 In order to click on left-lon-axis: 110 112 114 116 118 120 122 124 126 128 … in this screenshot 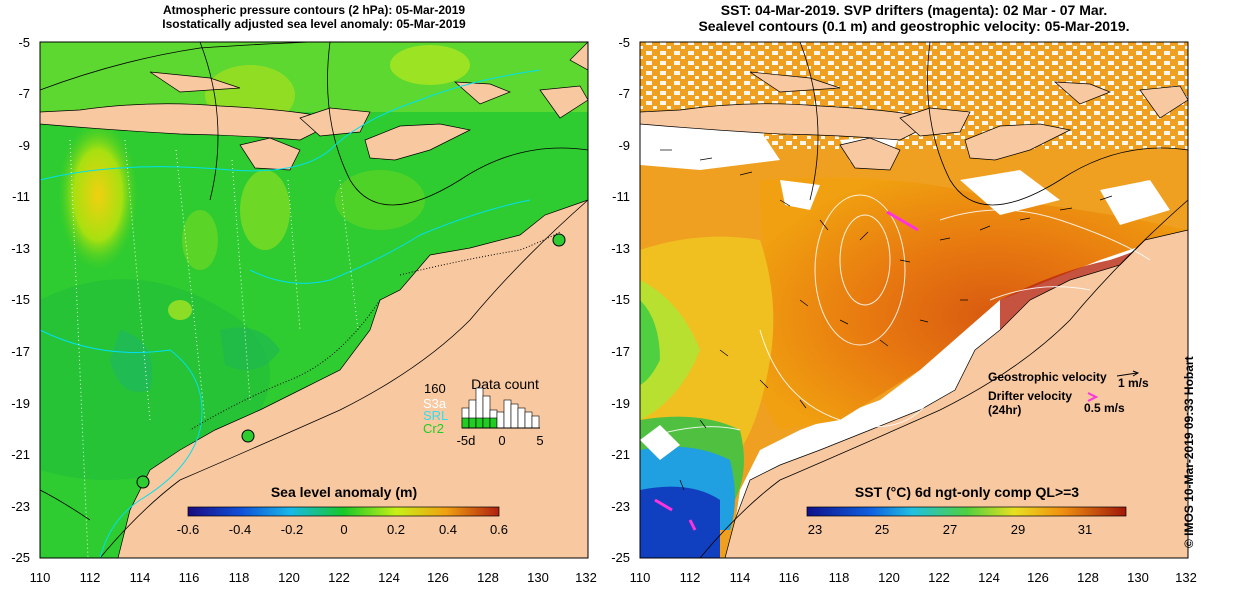, I will do `click(313, 577)`.